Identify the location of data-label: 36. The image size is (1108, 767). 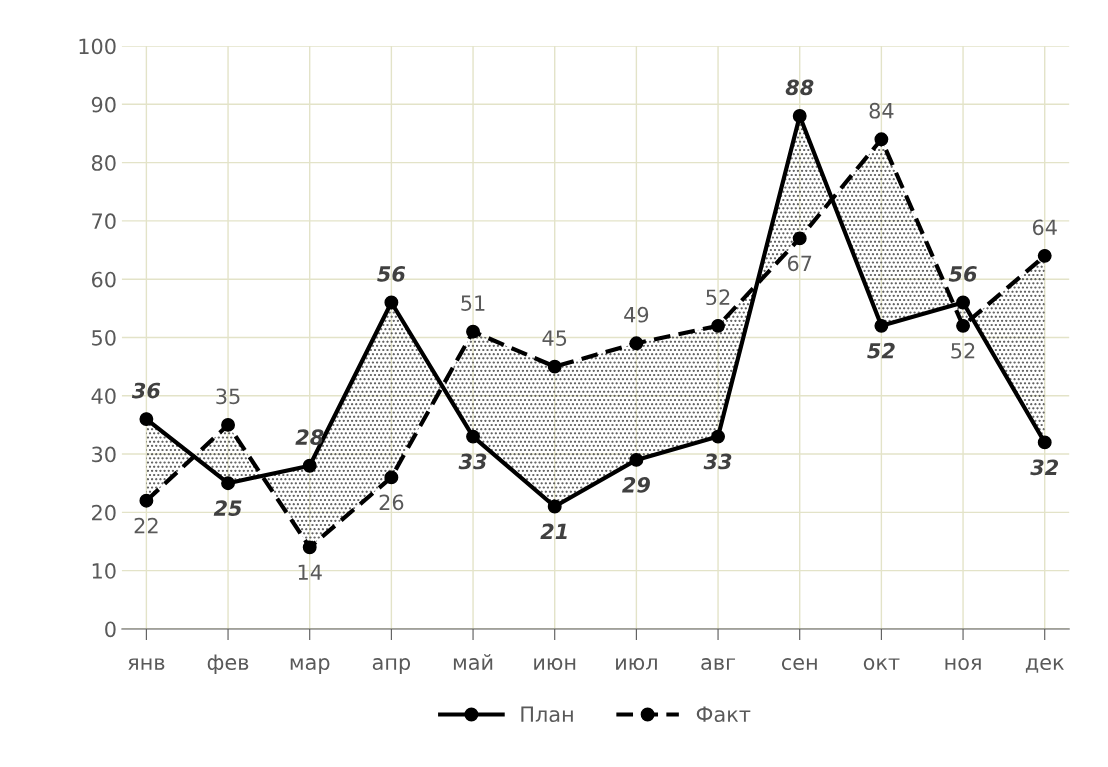
(146, 390).